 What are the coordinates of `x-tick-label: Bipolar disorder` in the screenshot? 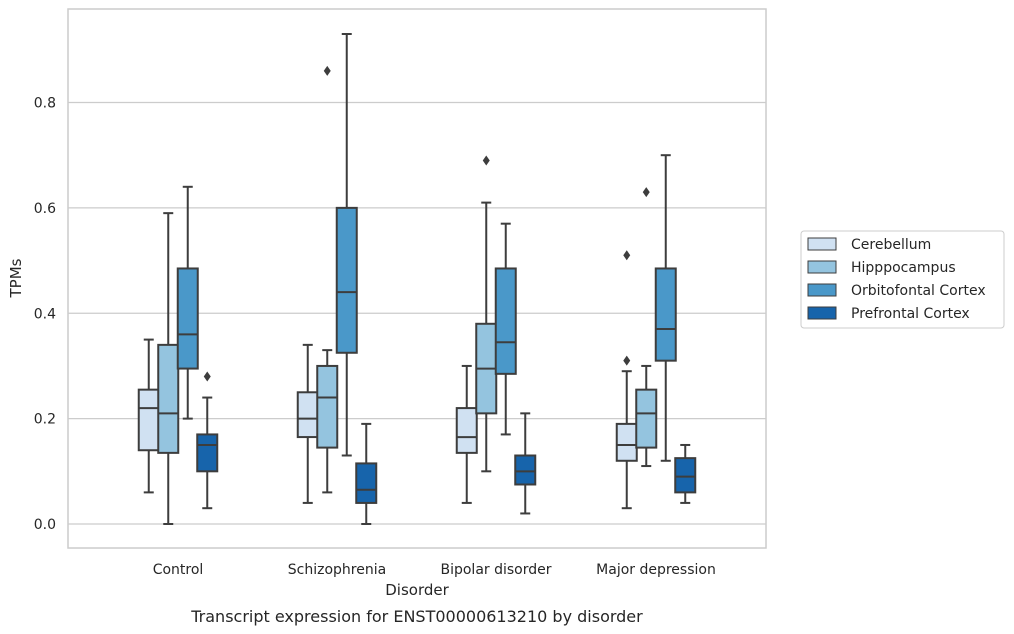 It's located at (495, 570).